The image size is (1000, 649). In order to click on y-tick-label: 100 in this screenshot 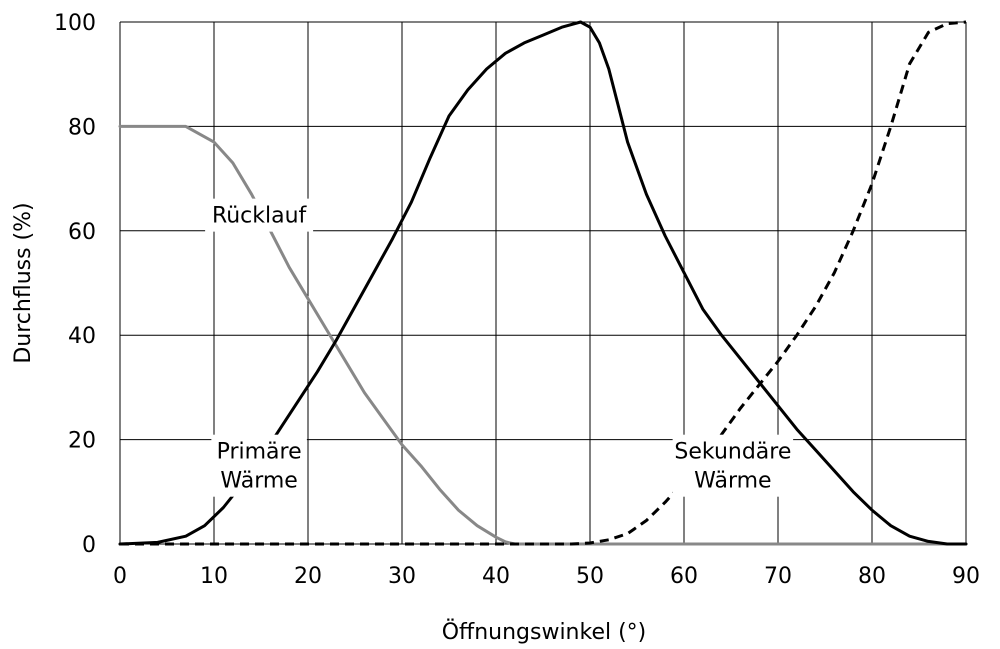, I will do `click(75, 23)`.